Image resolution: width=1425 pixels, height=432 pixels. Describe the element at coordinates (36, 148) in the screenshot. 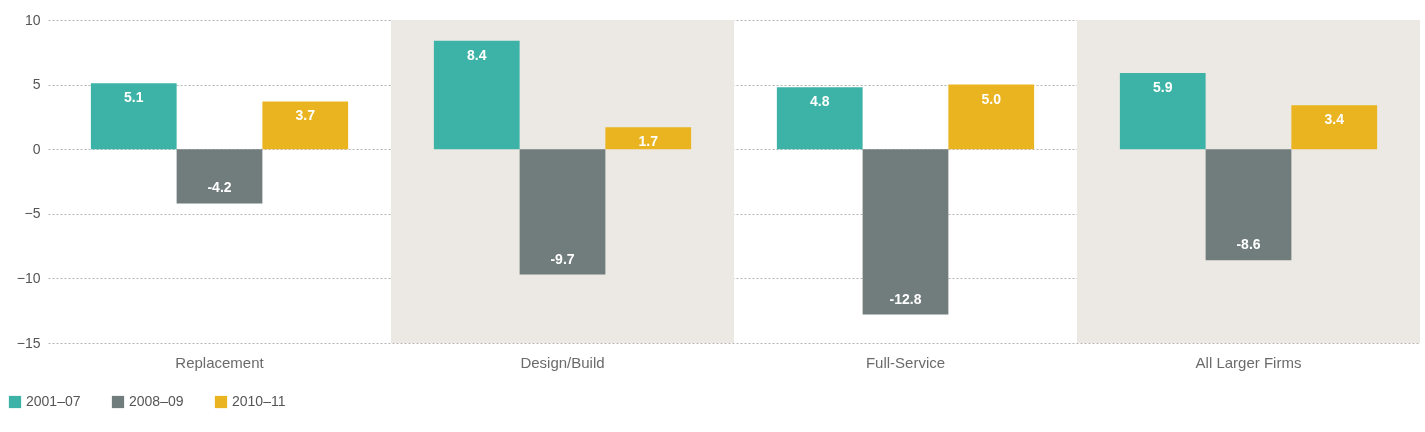

I see `y-tick-label: 0` at that location.